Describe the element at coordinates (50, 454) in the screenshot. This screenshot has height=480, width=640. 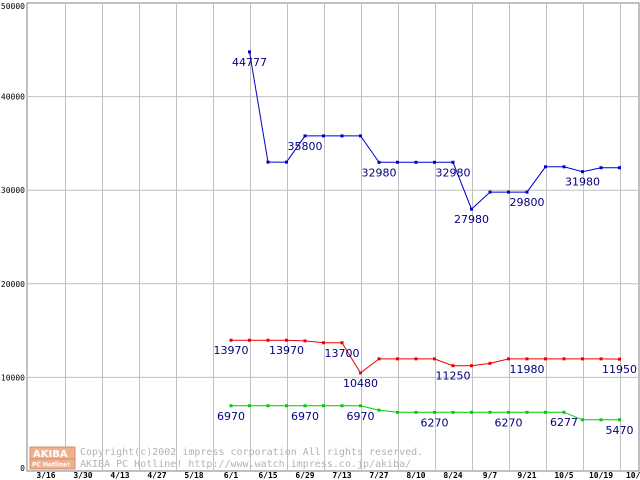
I see `logo-text: AKIBA` at that location.